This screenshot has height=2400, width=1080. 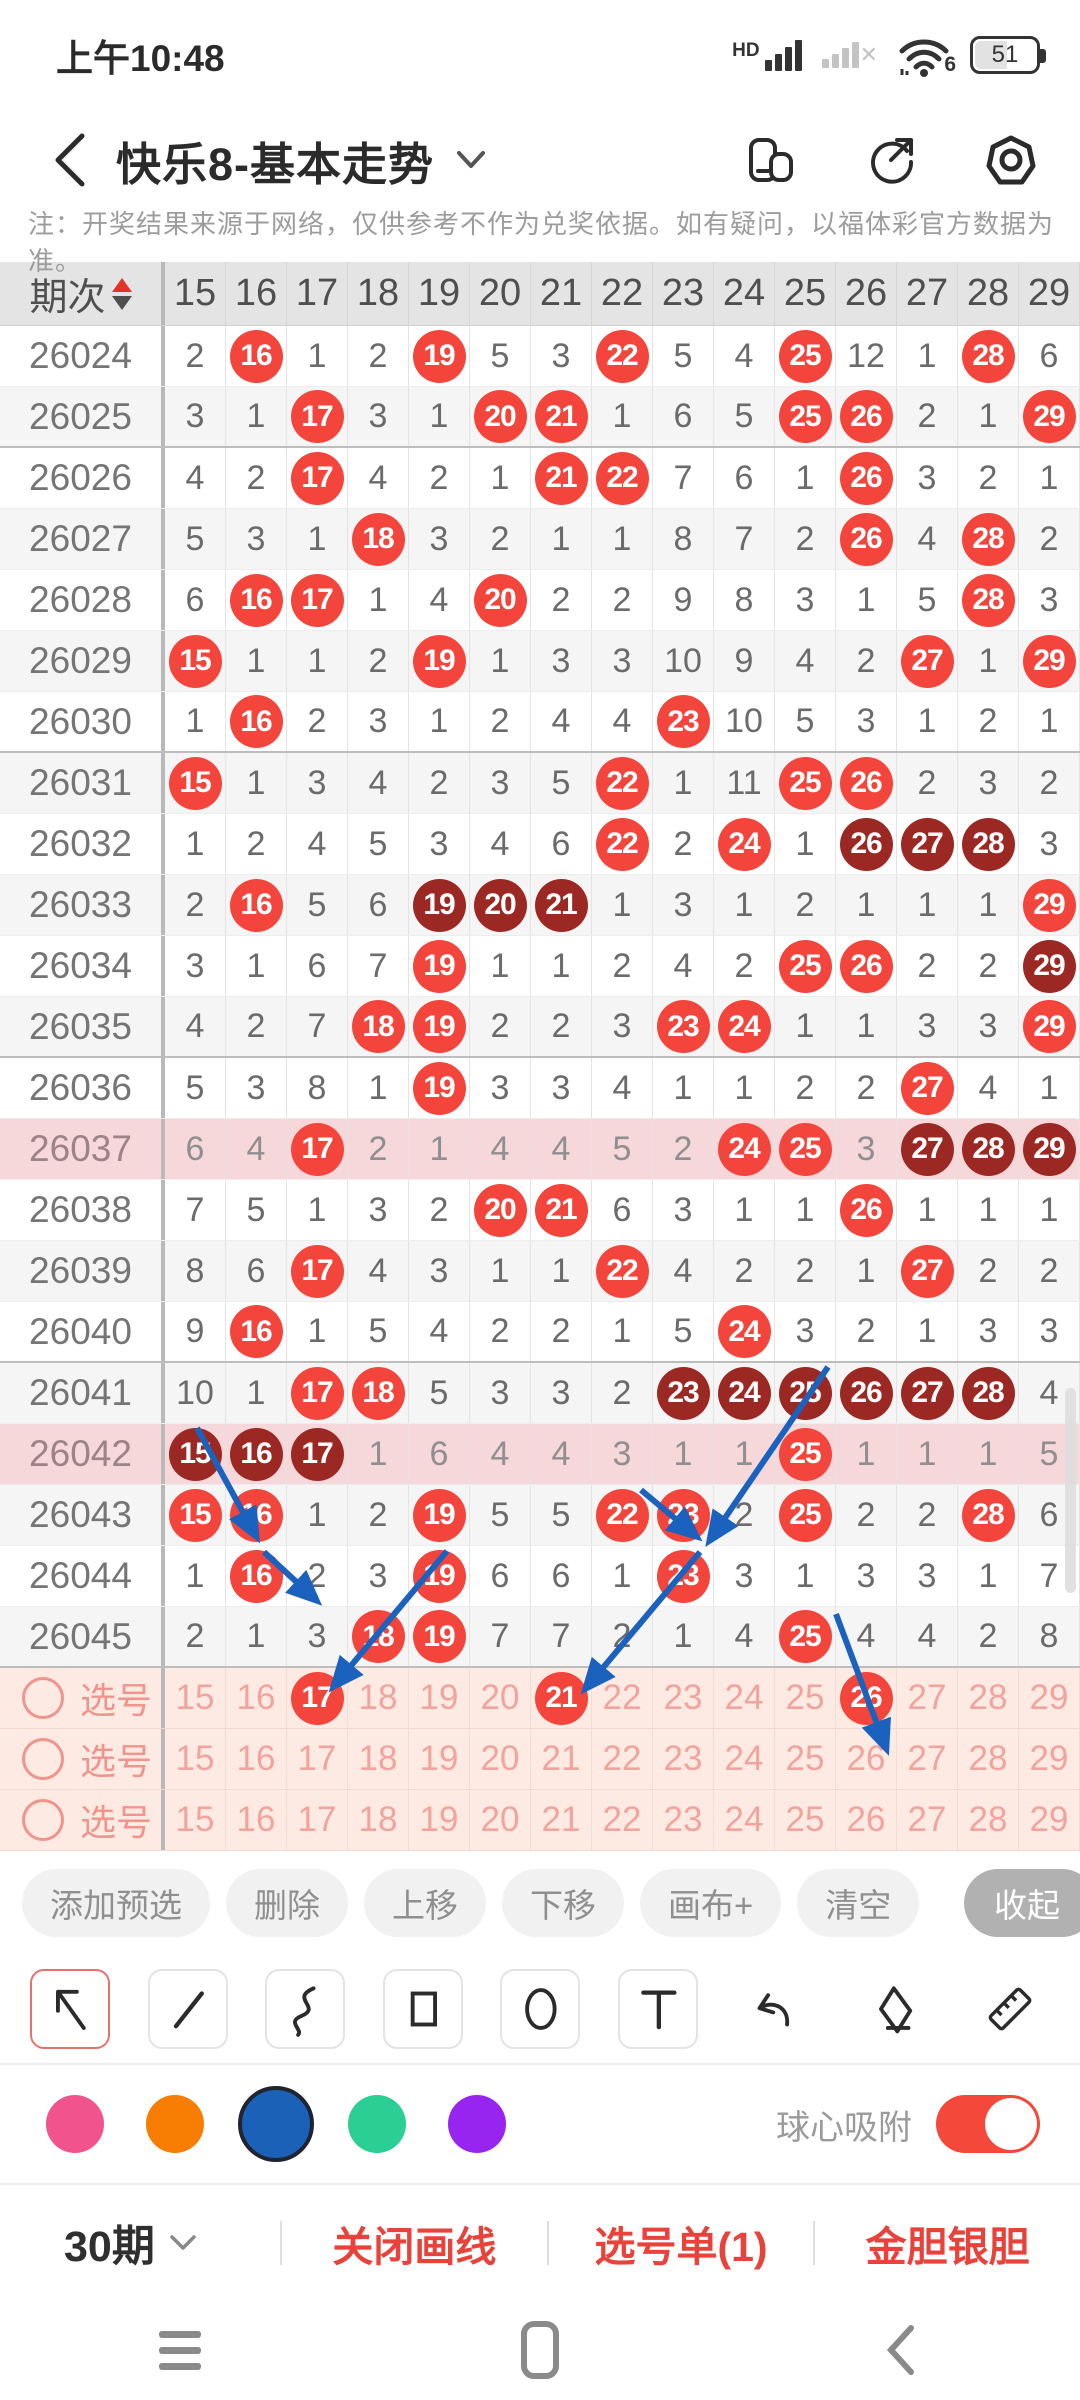 I want to click on tool-undo-icon, so click(x=775, y=2009).